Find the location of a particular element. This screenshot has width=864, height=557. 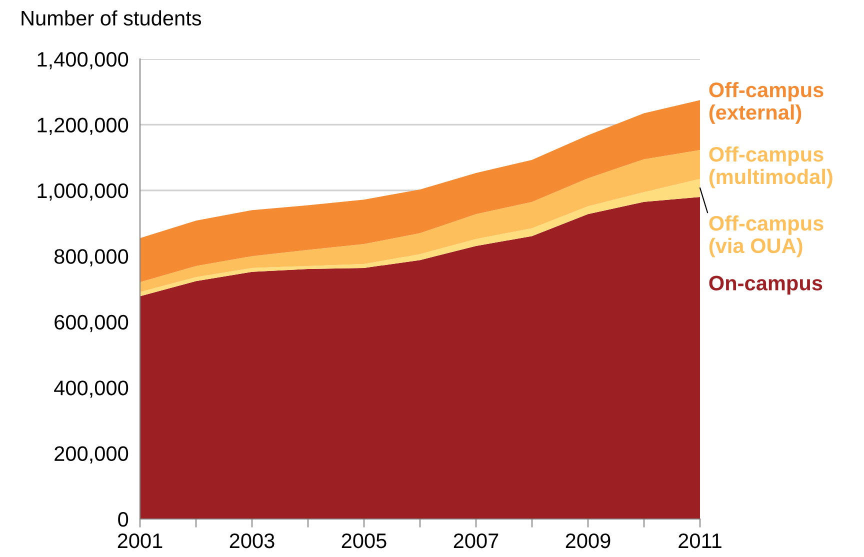

y-tick-label: 1,000,000 is located at coordinates (83, 192).